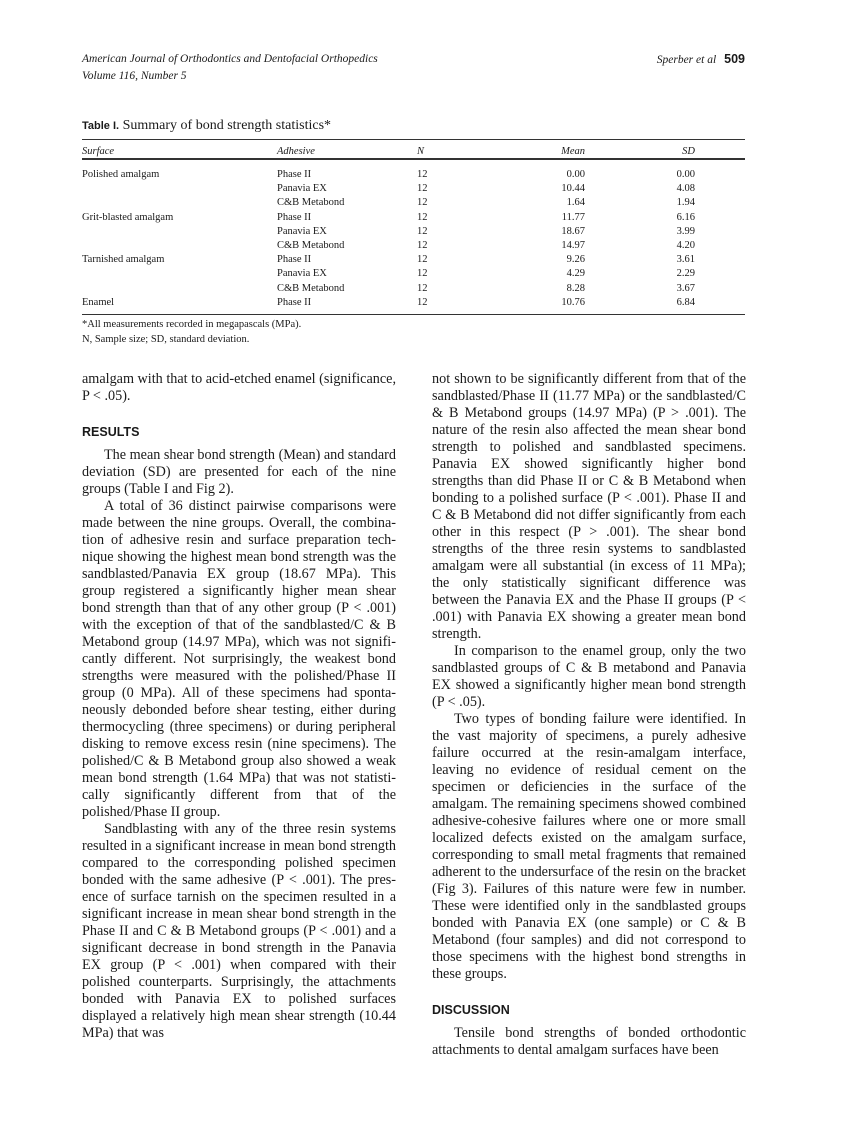 This screenshot has width=866, height=1122. I want to click on cell-surface: Grit-blasted amalgam, so click(128, 217).